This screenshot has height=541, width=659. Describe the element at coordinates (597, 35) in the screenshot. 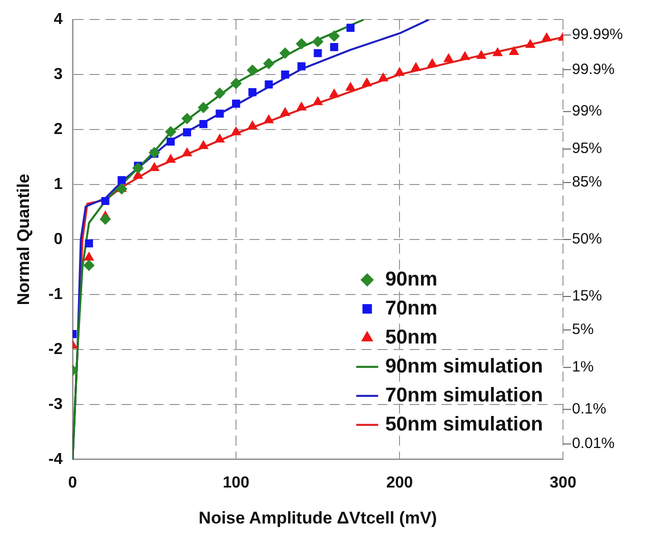

I see `text: 99.99%` at that location.